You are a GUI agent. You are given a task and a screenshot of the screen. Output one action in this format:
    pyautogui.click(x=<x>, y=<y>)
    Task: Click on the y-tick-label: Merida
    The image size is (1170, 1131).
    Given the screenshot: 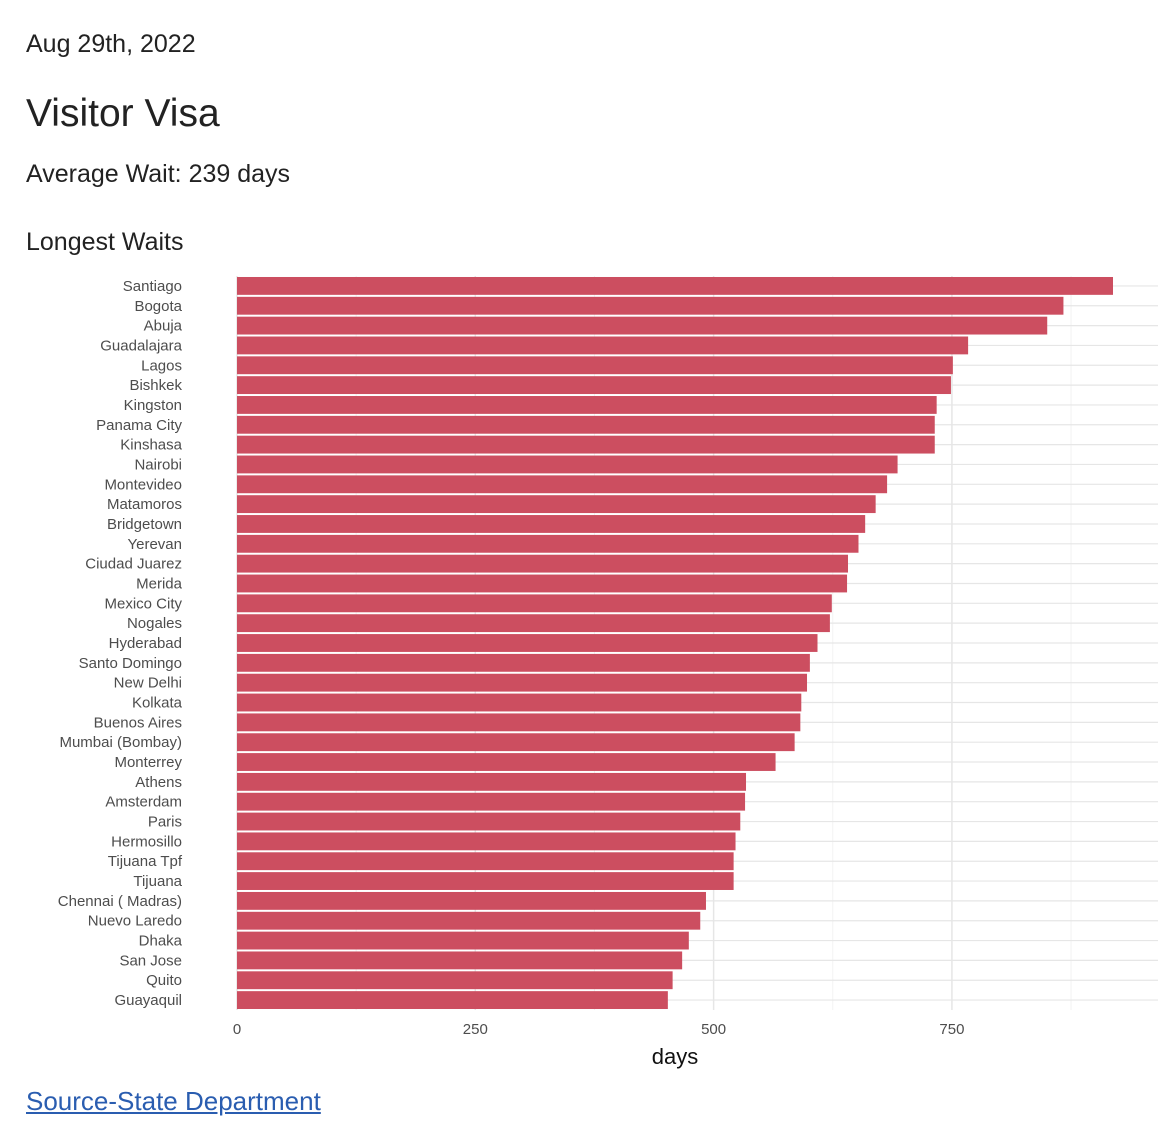 What is the action you would take?
    pyautogui.click(x=159, y=583)
    